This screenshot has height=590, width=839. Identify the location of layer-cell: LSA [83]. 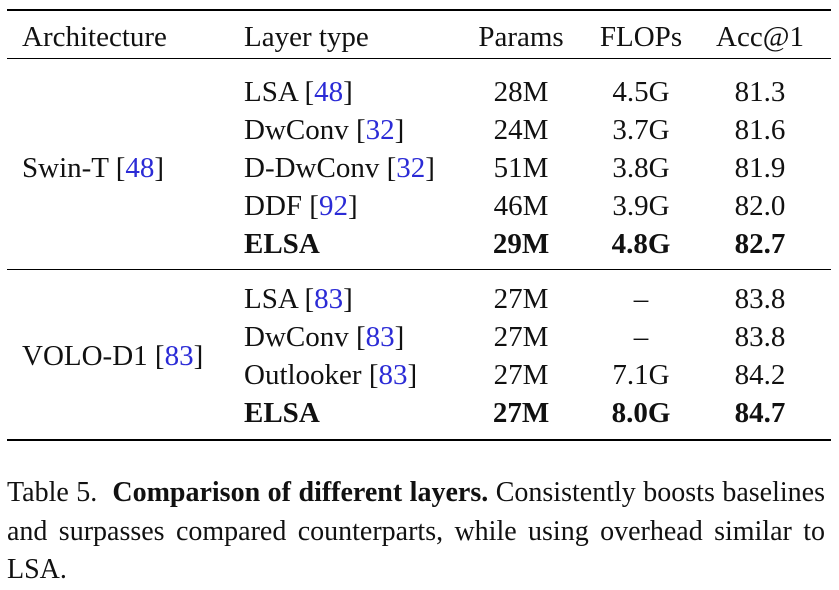
(298, 299).